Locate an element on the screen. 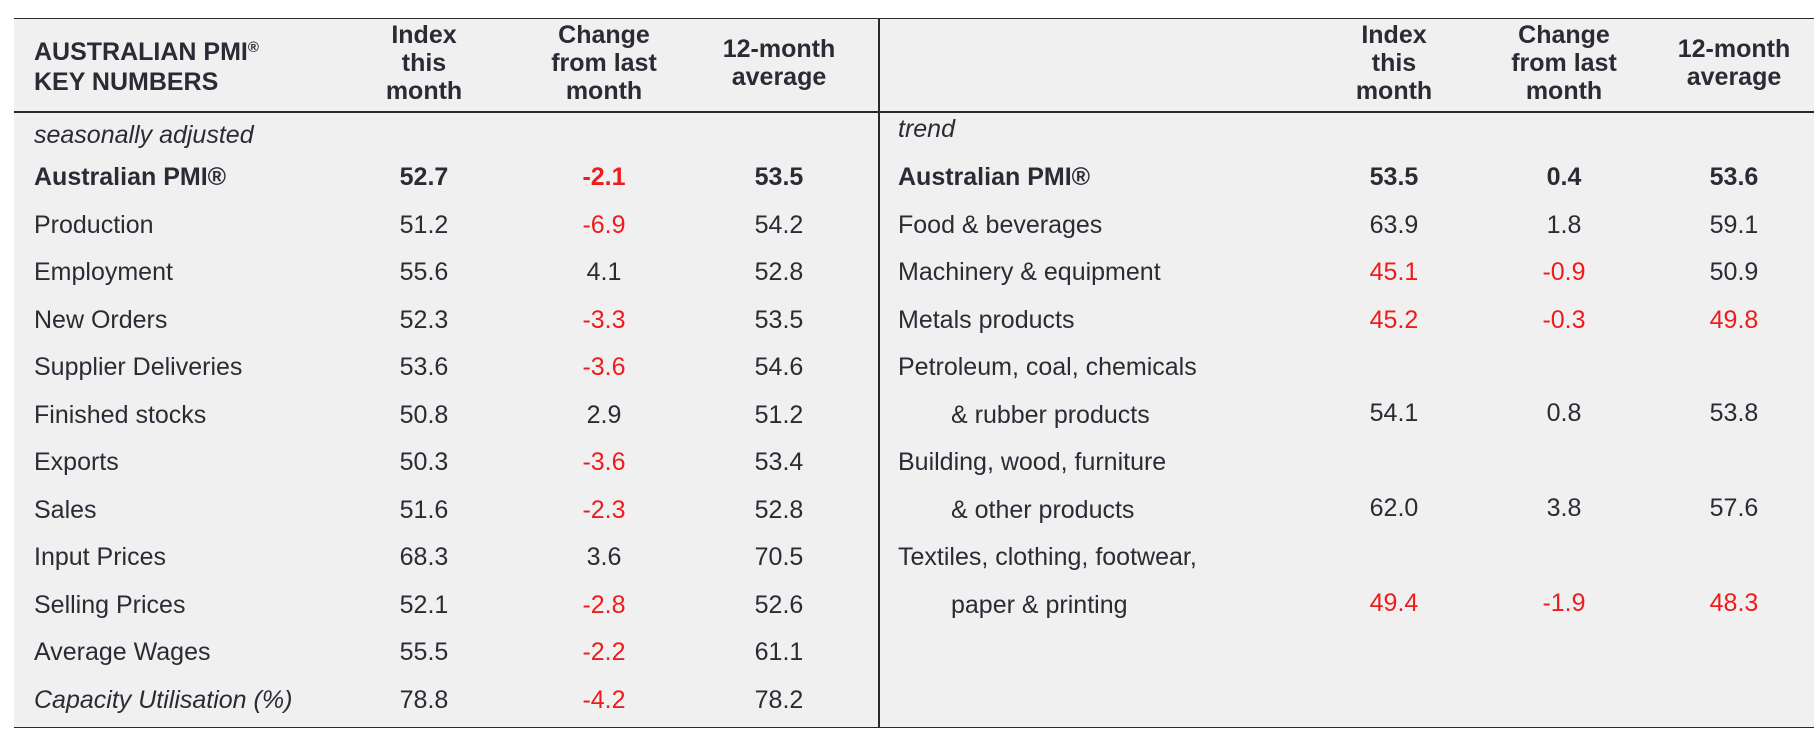  average-value: 53.4 is located at coordinates (779, 462).